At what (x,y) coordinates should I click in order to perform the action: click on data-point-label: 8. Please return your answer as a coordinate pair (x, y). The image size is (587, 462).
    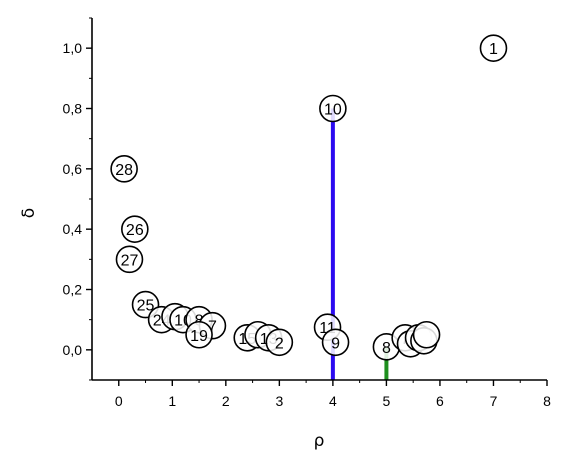
    Looking at the image, I should click on (386, 348).